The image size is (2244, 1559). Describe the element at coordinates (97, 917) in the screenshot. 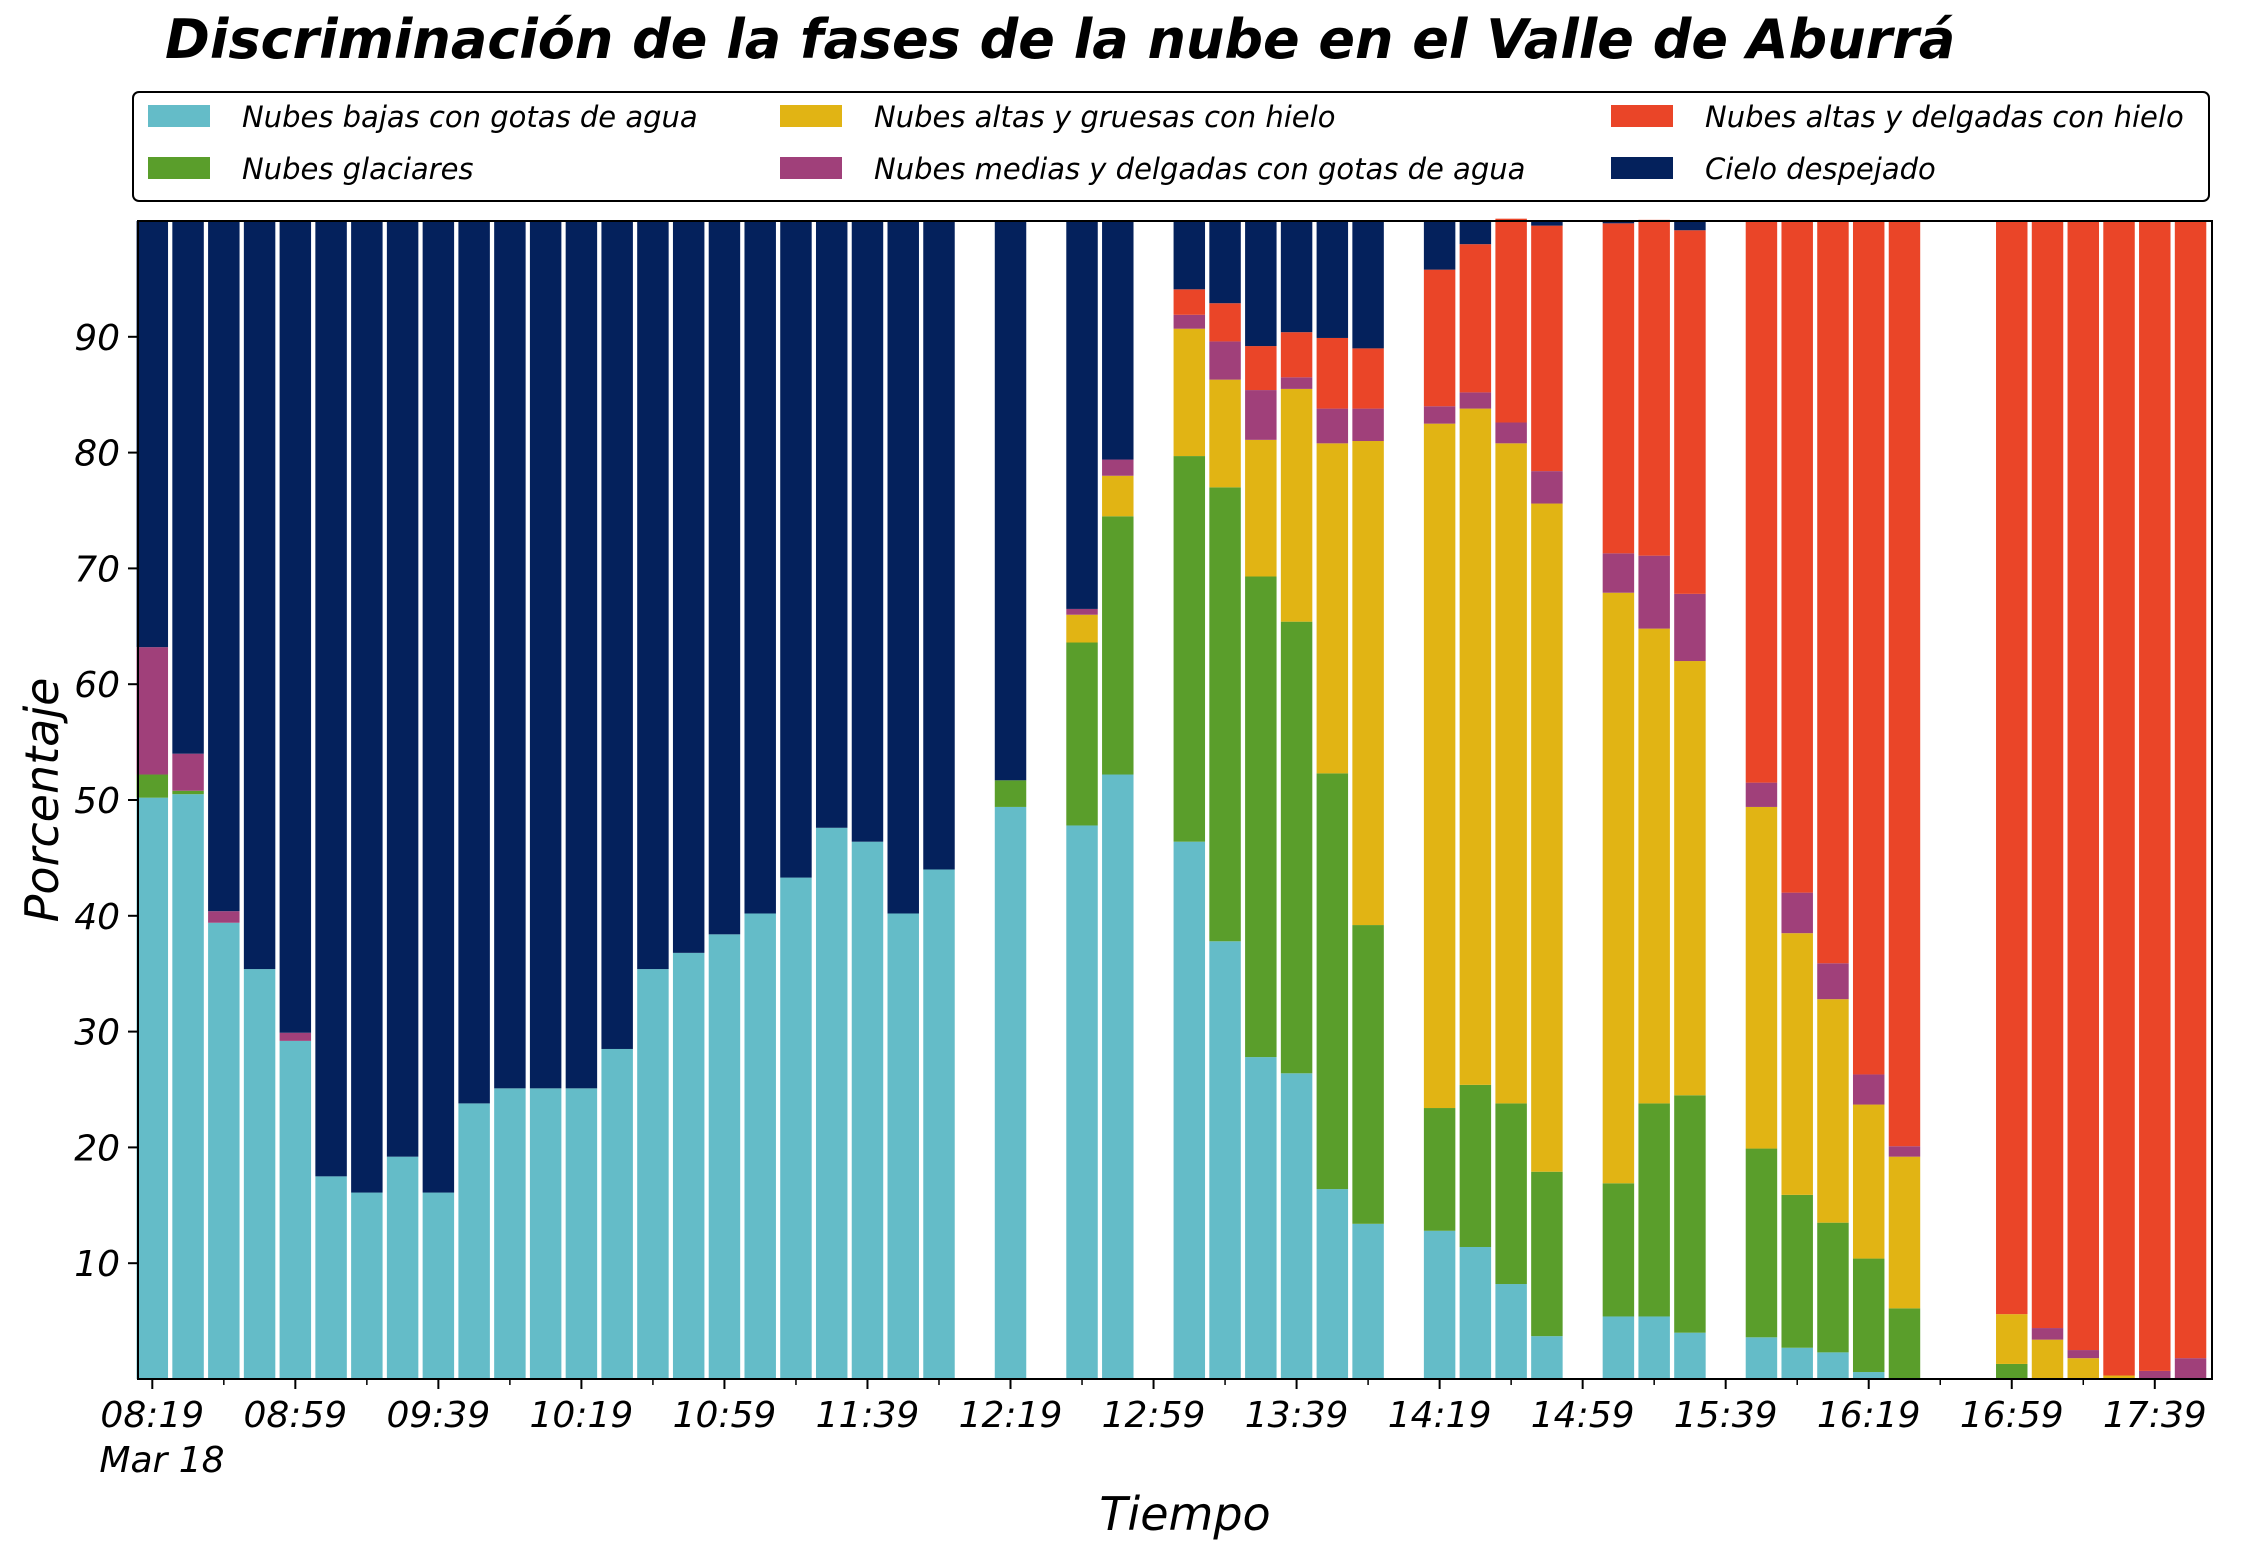

I see `y-tick-label-40: 40` at that location.